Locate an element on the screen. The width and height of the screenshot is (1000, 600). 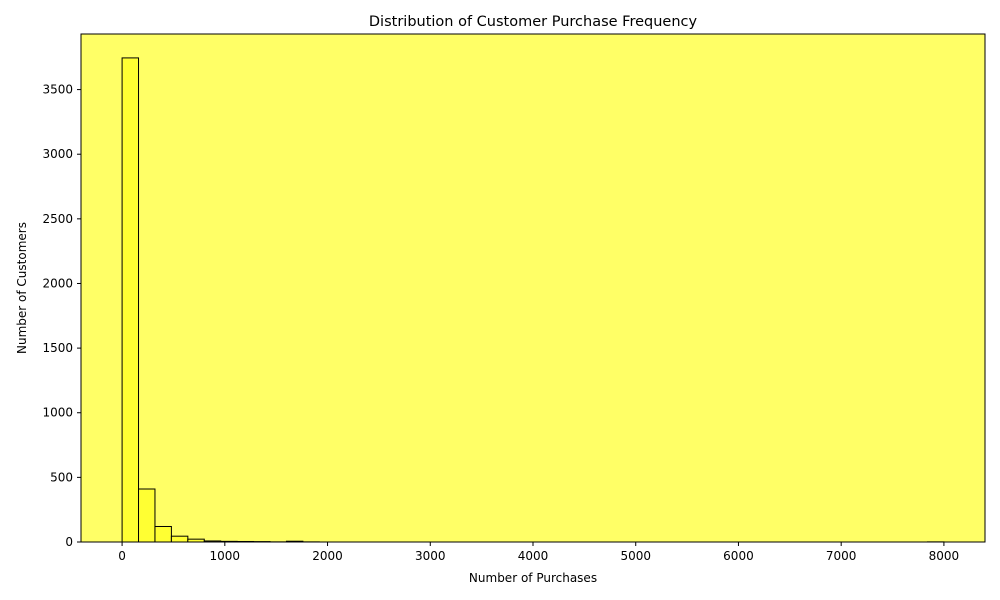
y-axis-ticks: 0 500 1000 1500 2000 2500 3000 3500 is located at coordinates (61, 316).